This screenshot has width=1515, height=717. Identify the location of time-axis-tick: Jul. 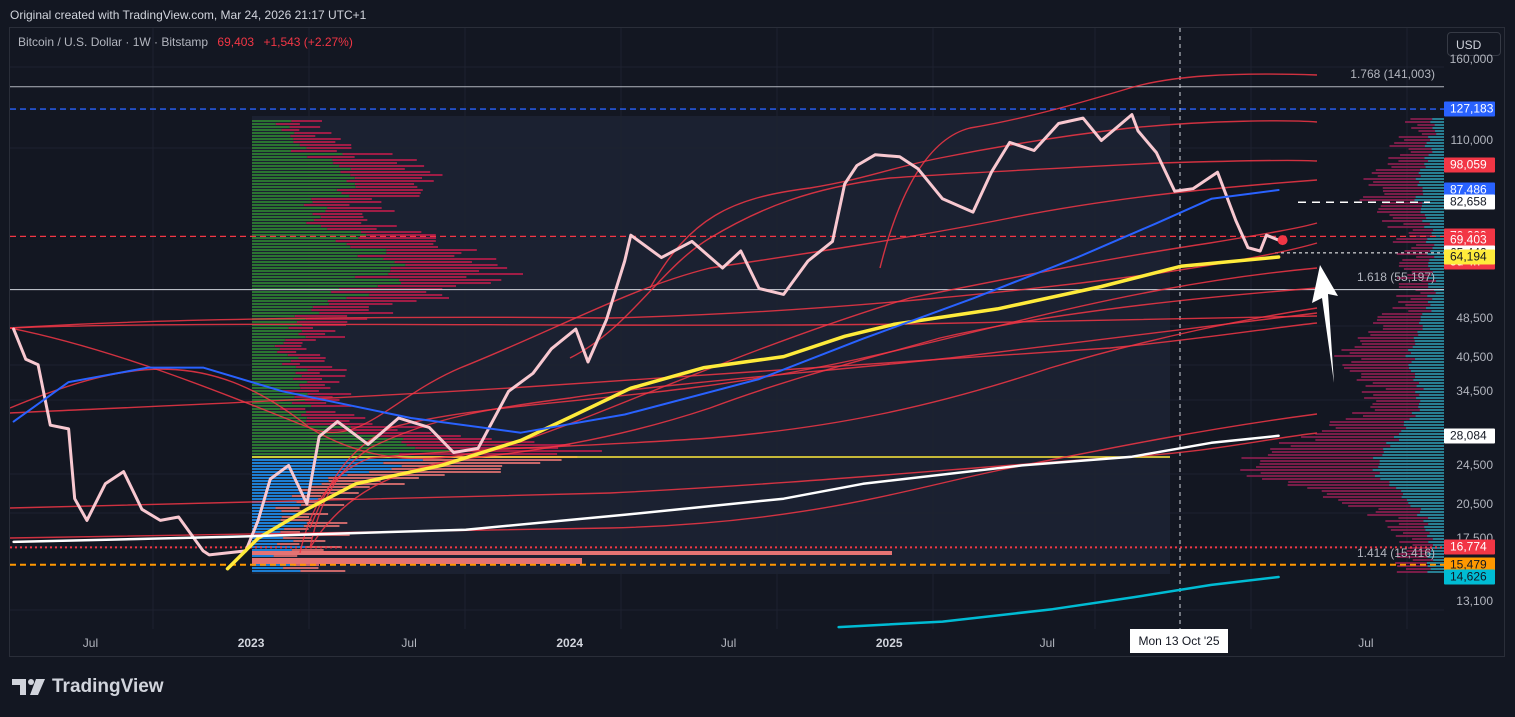
(728, 643).